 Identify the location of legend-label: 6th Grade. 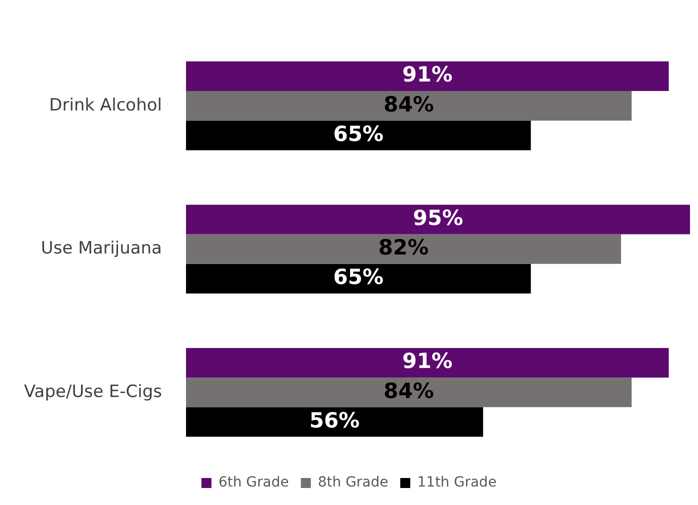
(253, 482).